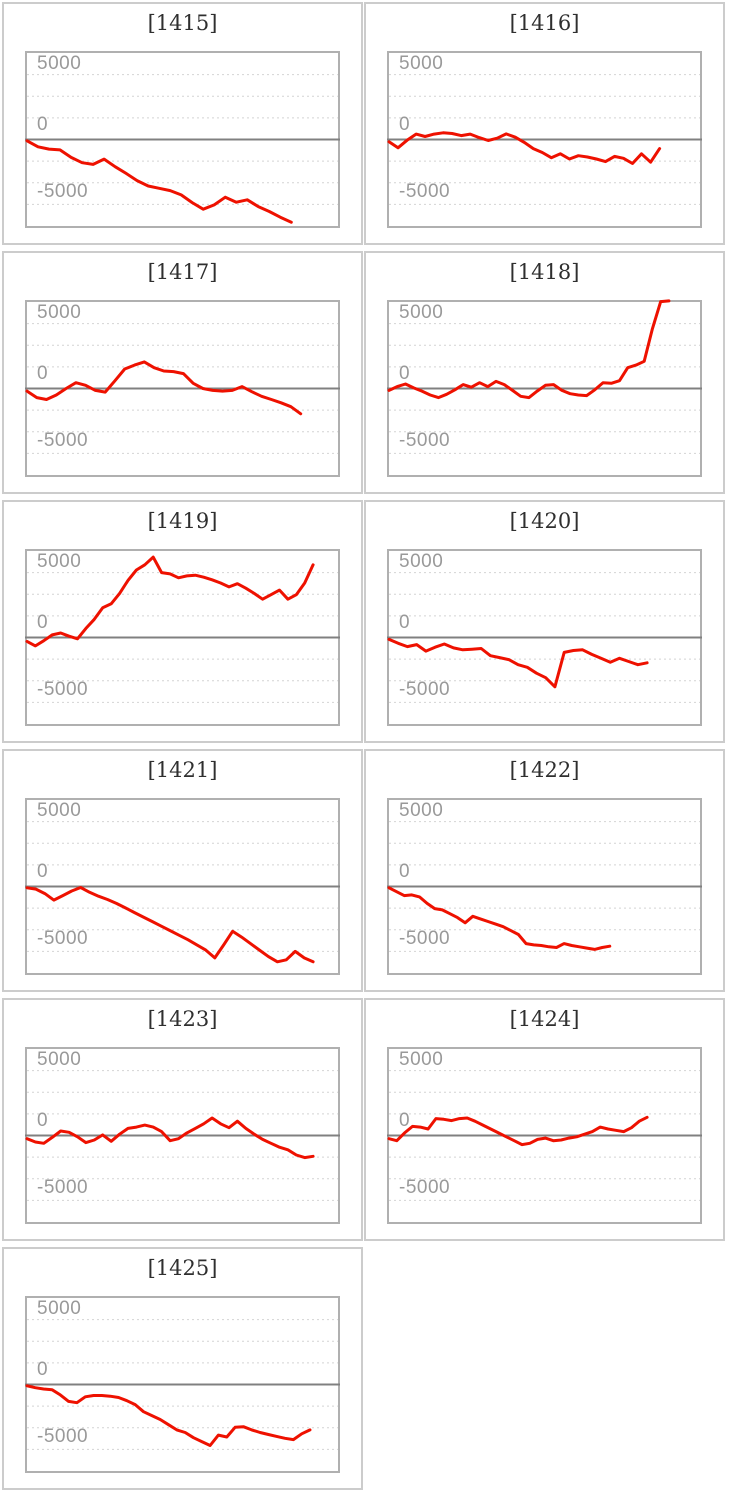 This screenshot has height=1499, width=733. Describe the element at coordinates (544, 521) in the screenshot. I see `chart-title: [1420]` at that location.